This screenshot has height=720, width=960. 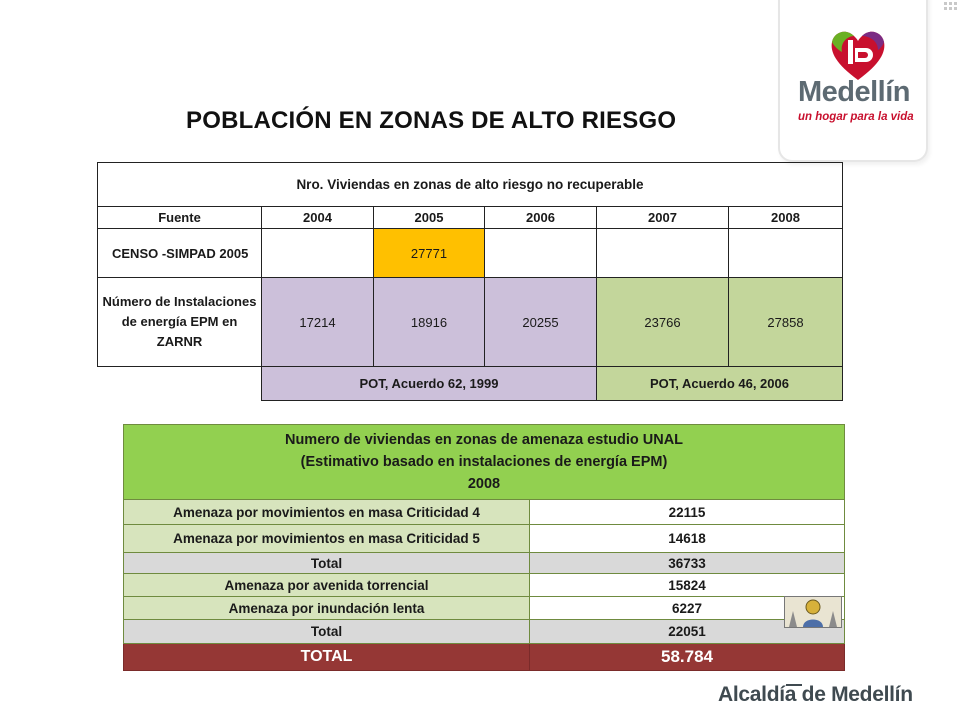 I want to click on data-cell: 23766, so click(x=662, y=322).